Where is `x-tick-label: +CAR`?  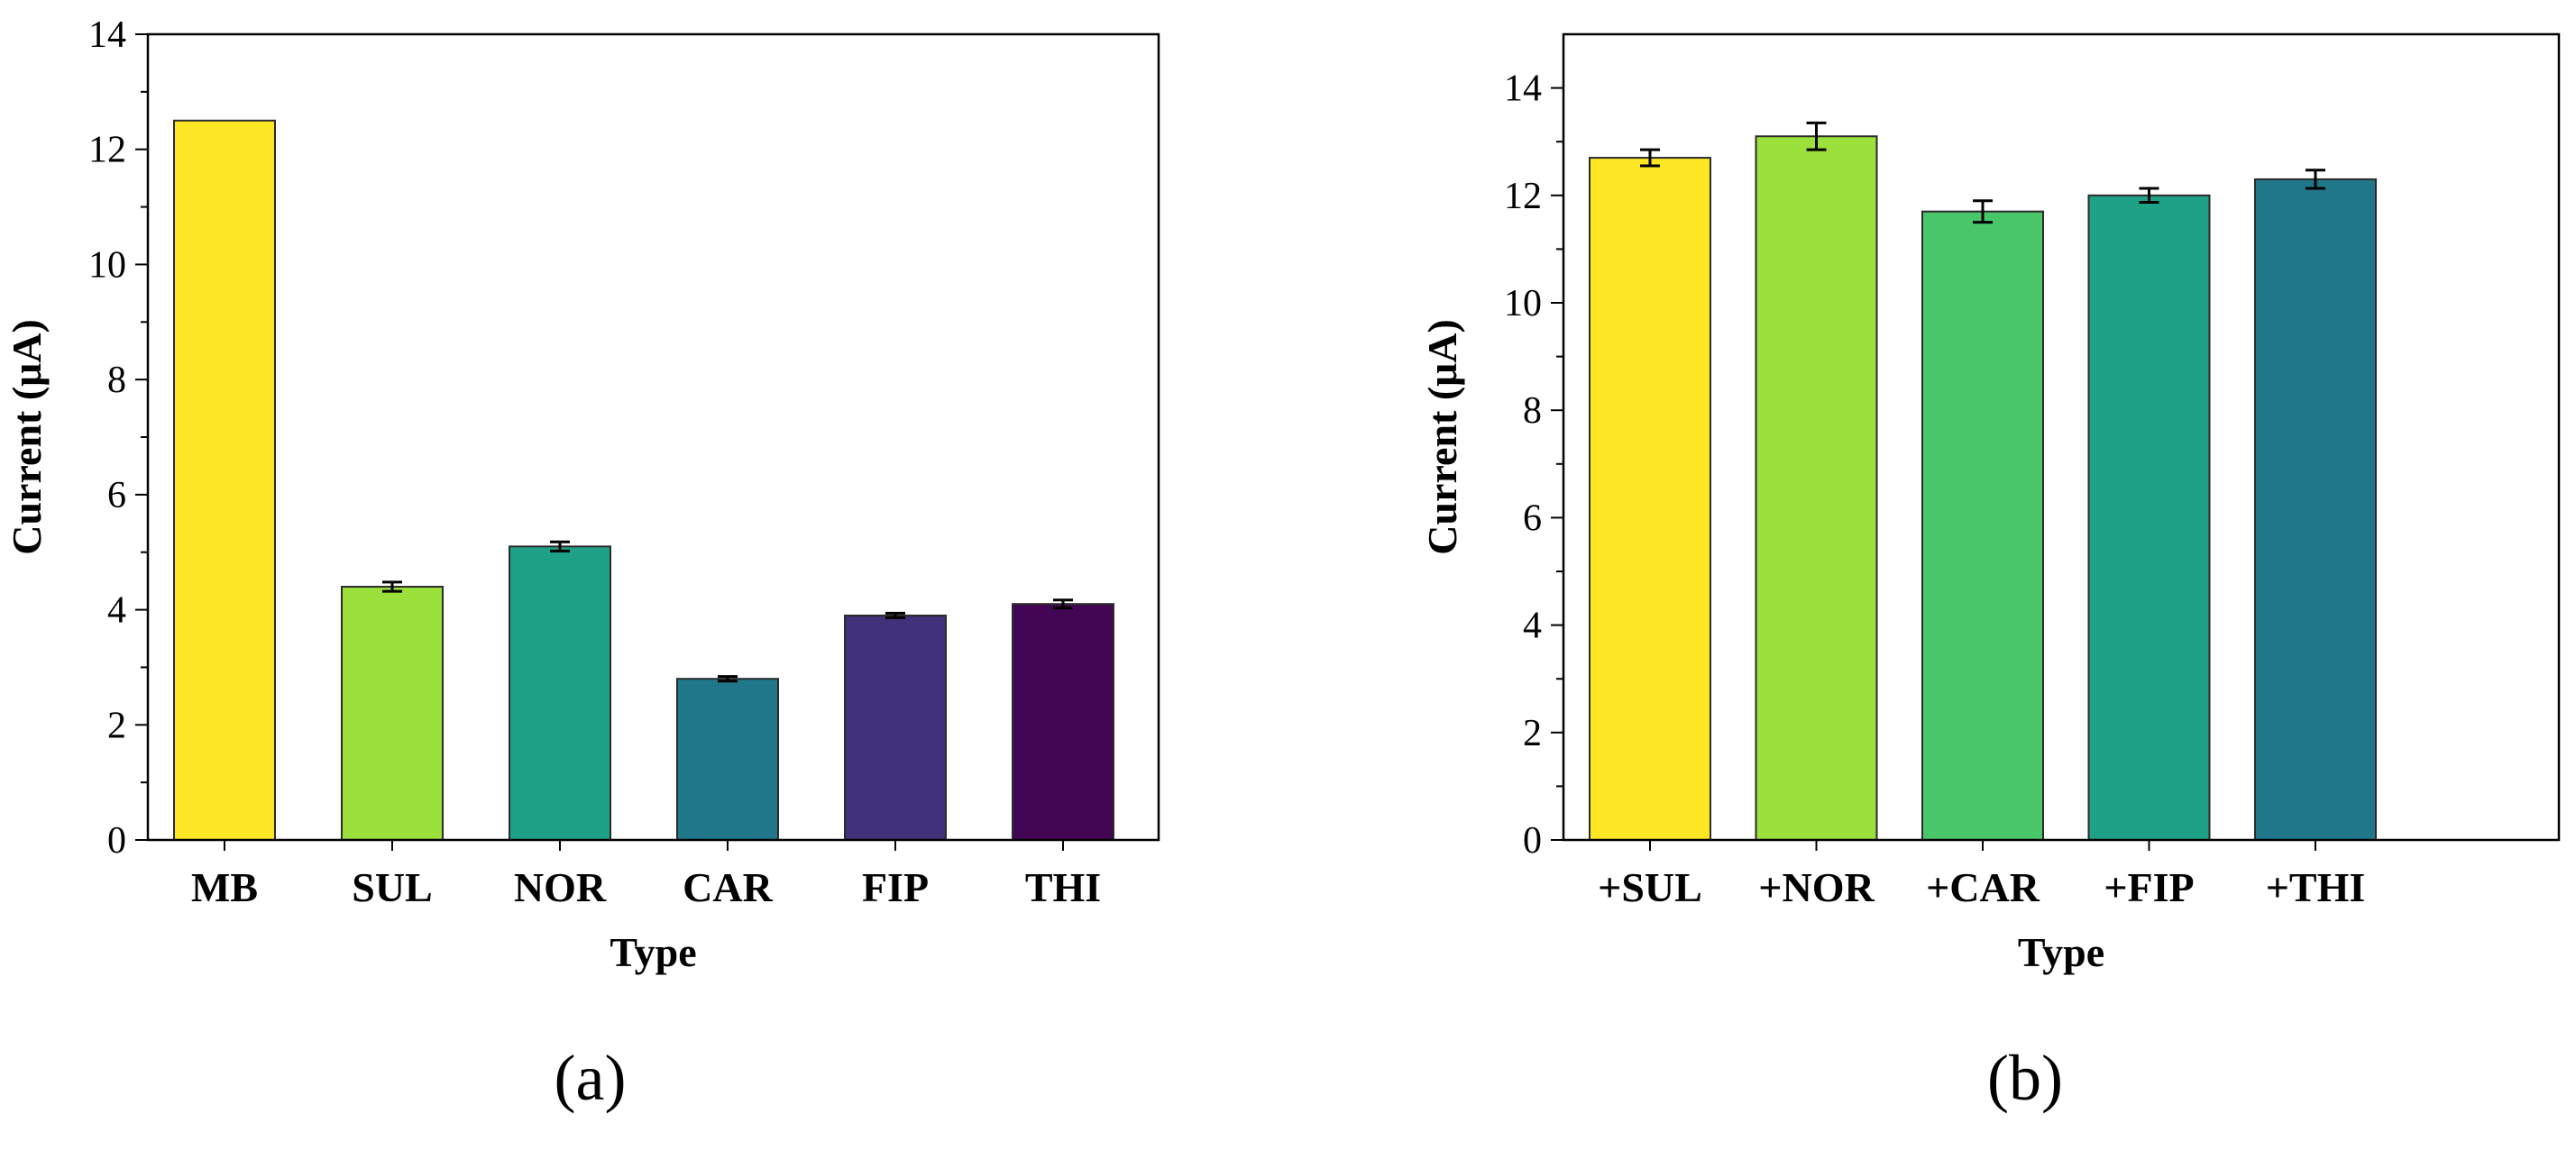 x-tick-label: +CAR is located at coordinates (1983, 887).